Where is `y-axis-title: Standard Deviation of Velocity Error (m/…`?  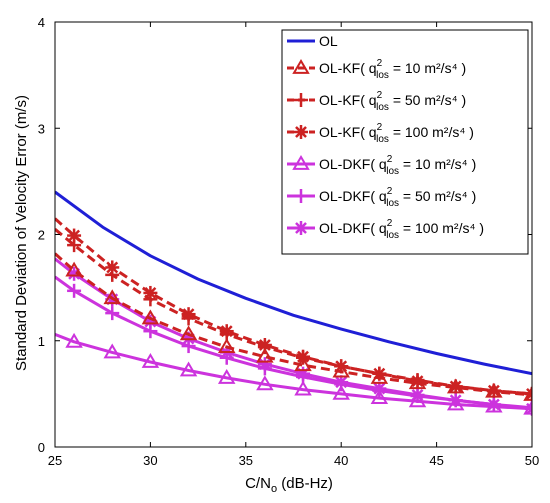 y-axis-title: Standard Deviation of Velocity Error (m/… is located at coordinates (21, 233).